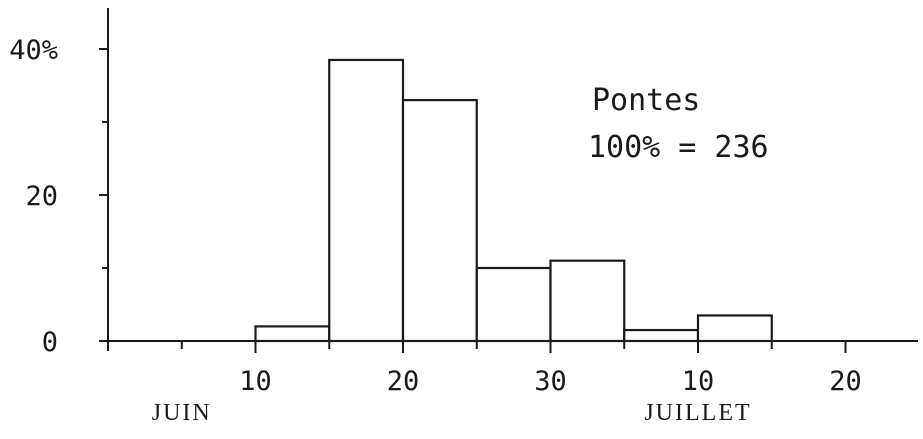  I want to click on x-tick-label-3: 30, so click(550, 381).